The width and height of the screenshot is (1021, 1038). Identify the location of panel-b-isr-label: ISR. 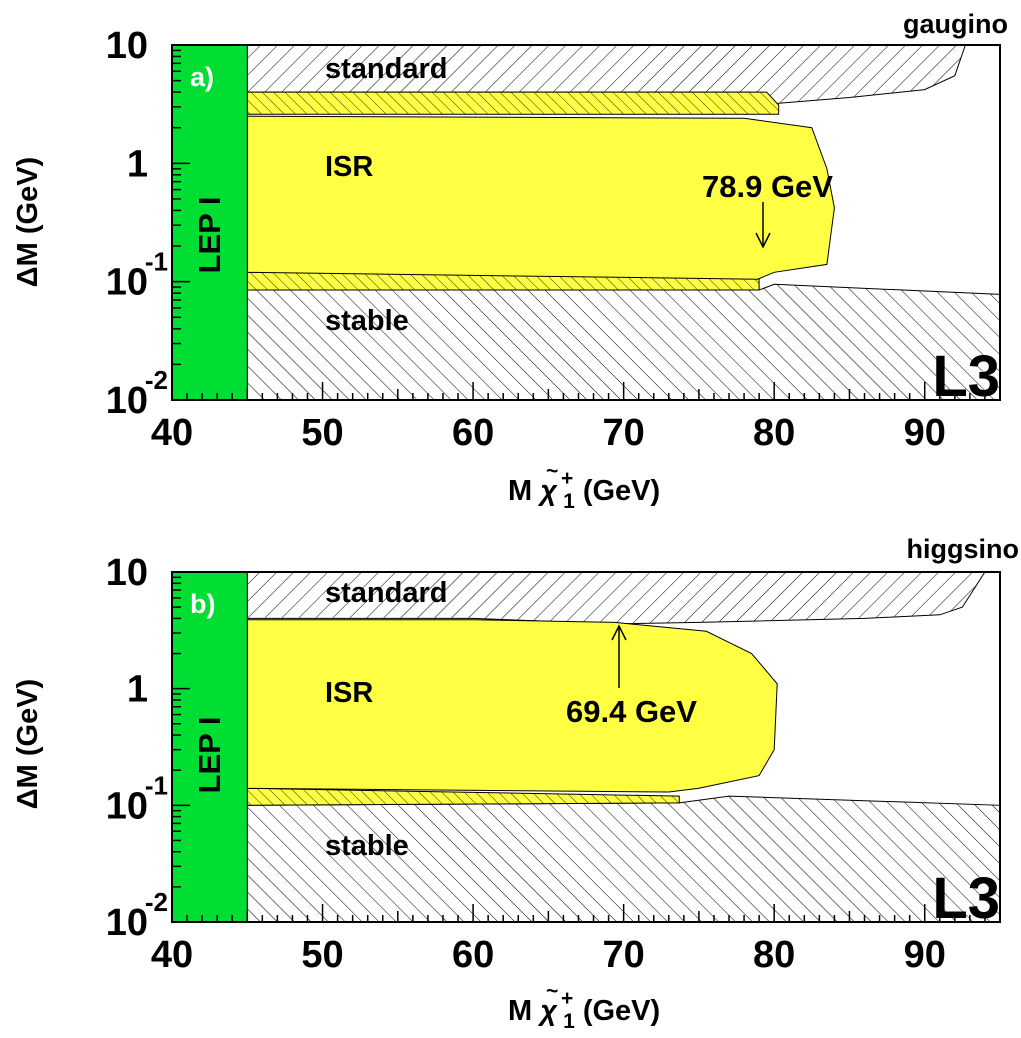
(349, 693).